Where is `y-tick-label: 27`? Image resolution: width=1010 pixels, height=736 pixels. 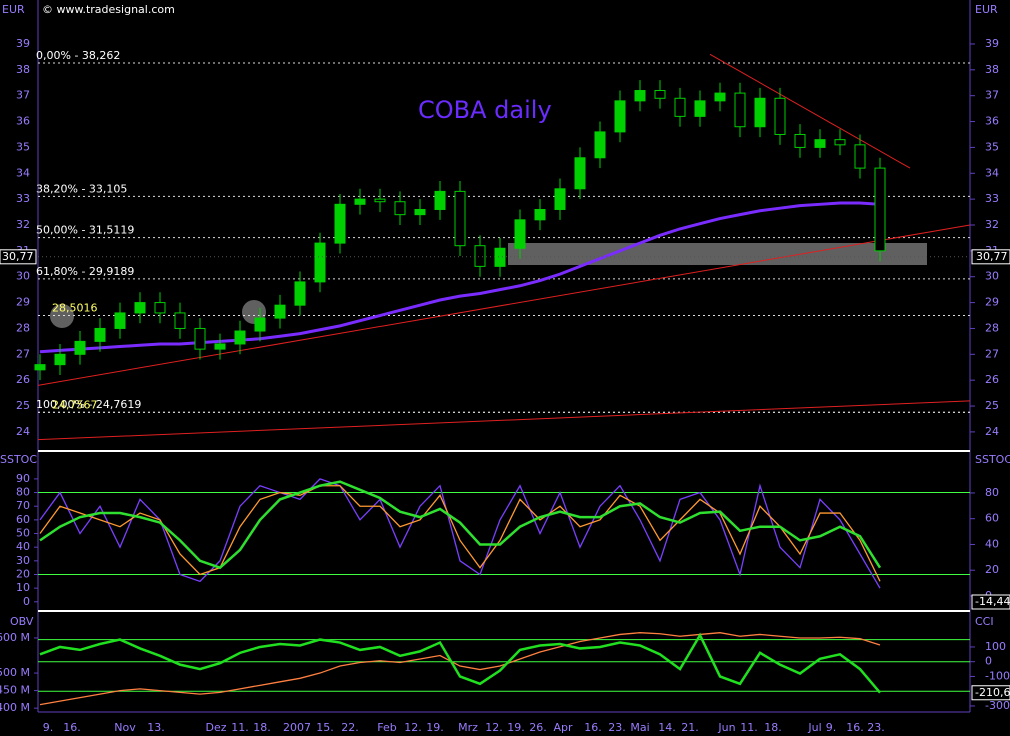
y-tick-label: 27 is located at coordinates (992, 353).